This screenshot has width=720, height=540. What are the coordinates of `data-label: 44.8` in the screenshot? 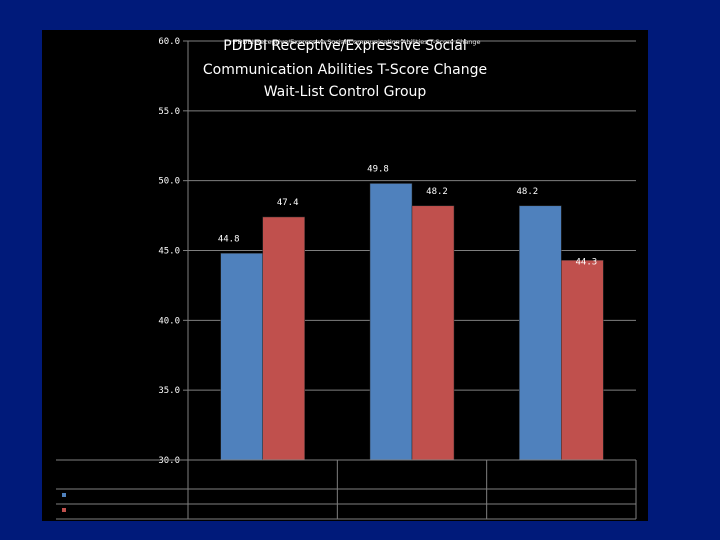 It's located at (229, 239).